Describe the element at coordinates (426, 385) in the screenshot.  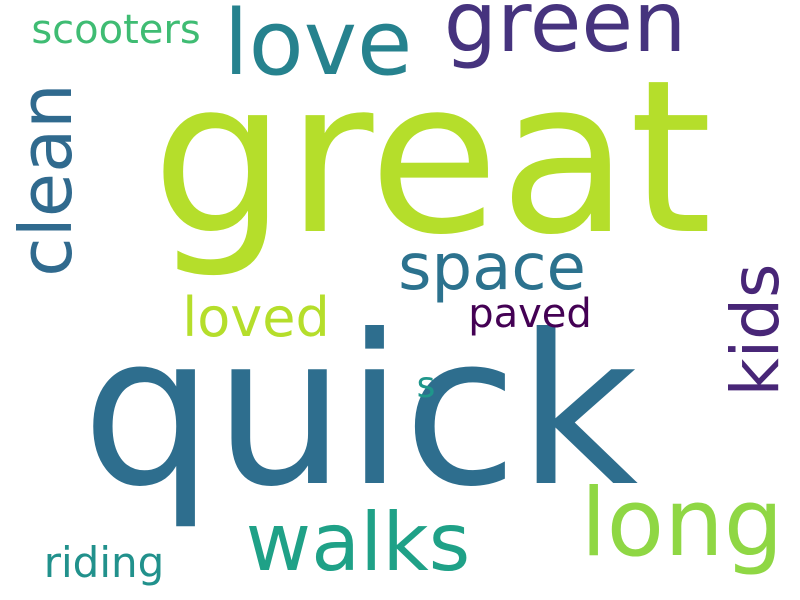
I see `word-s: s` at that location.